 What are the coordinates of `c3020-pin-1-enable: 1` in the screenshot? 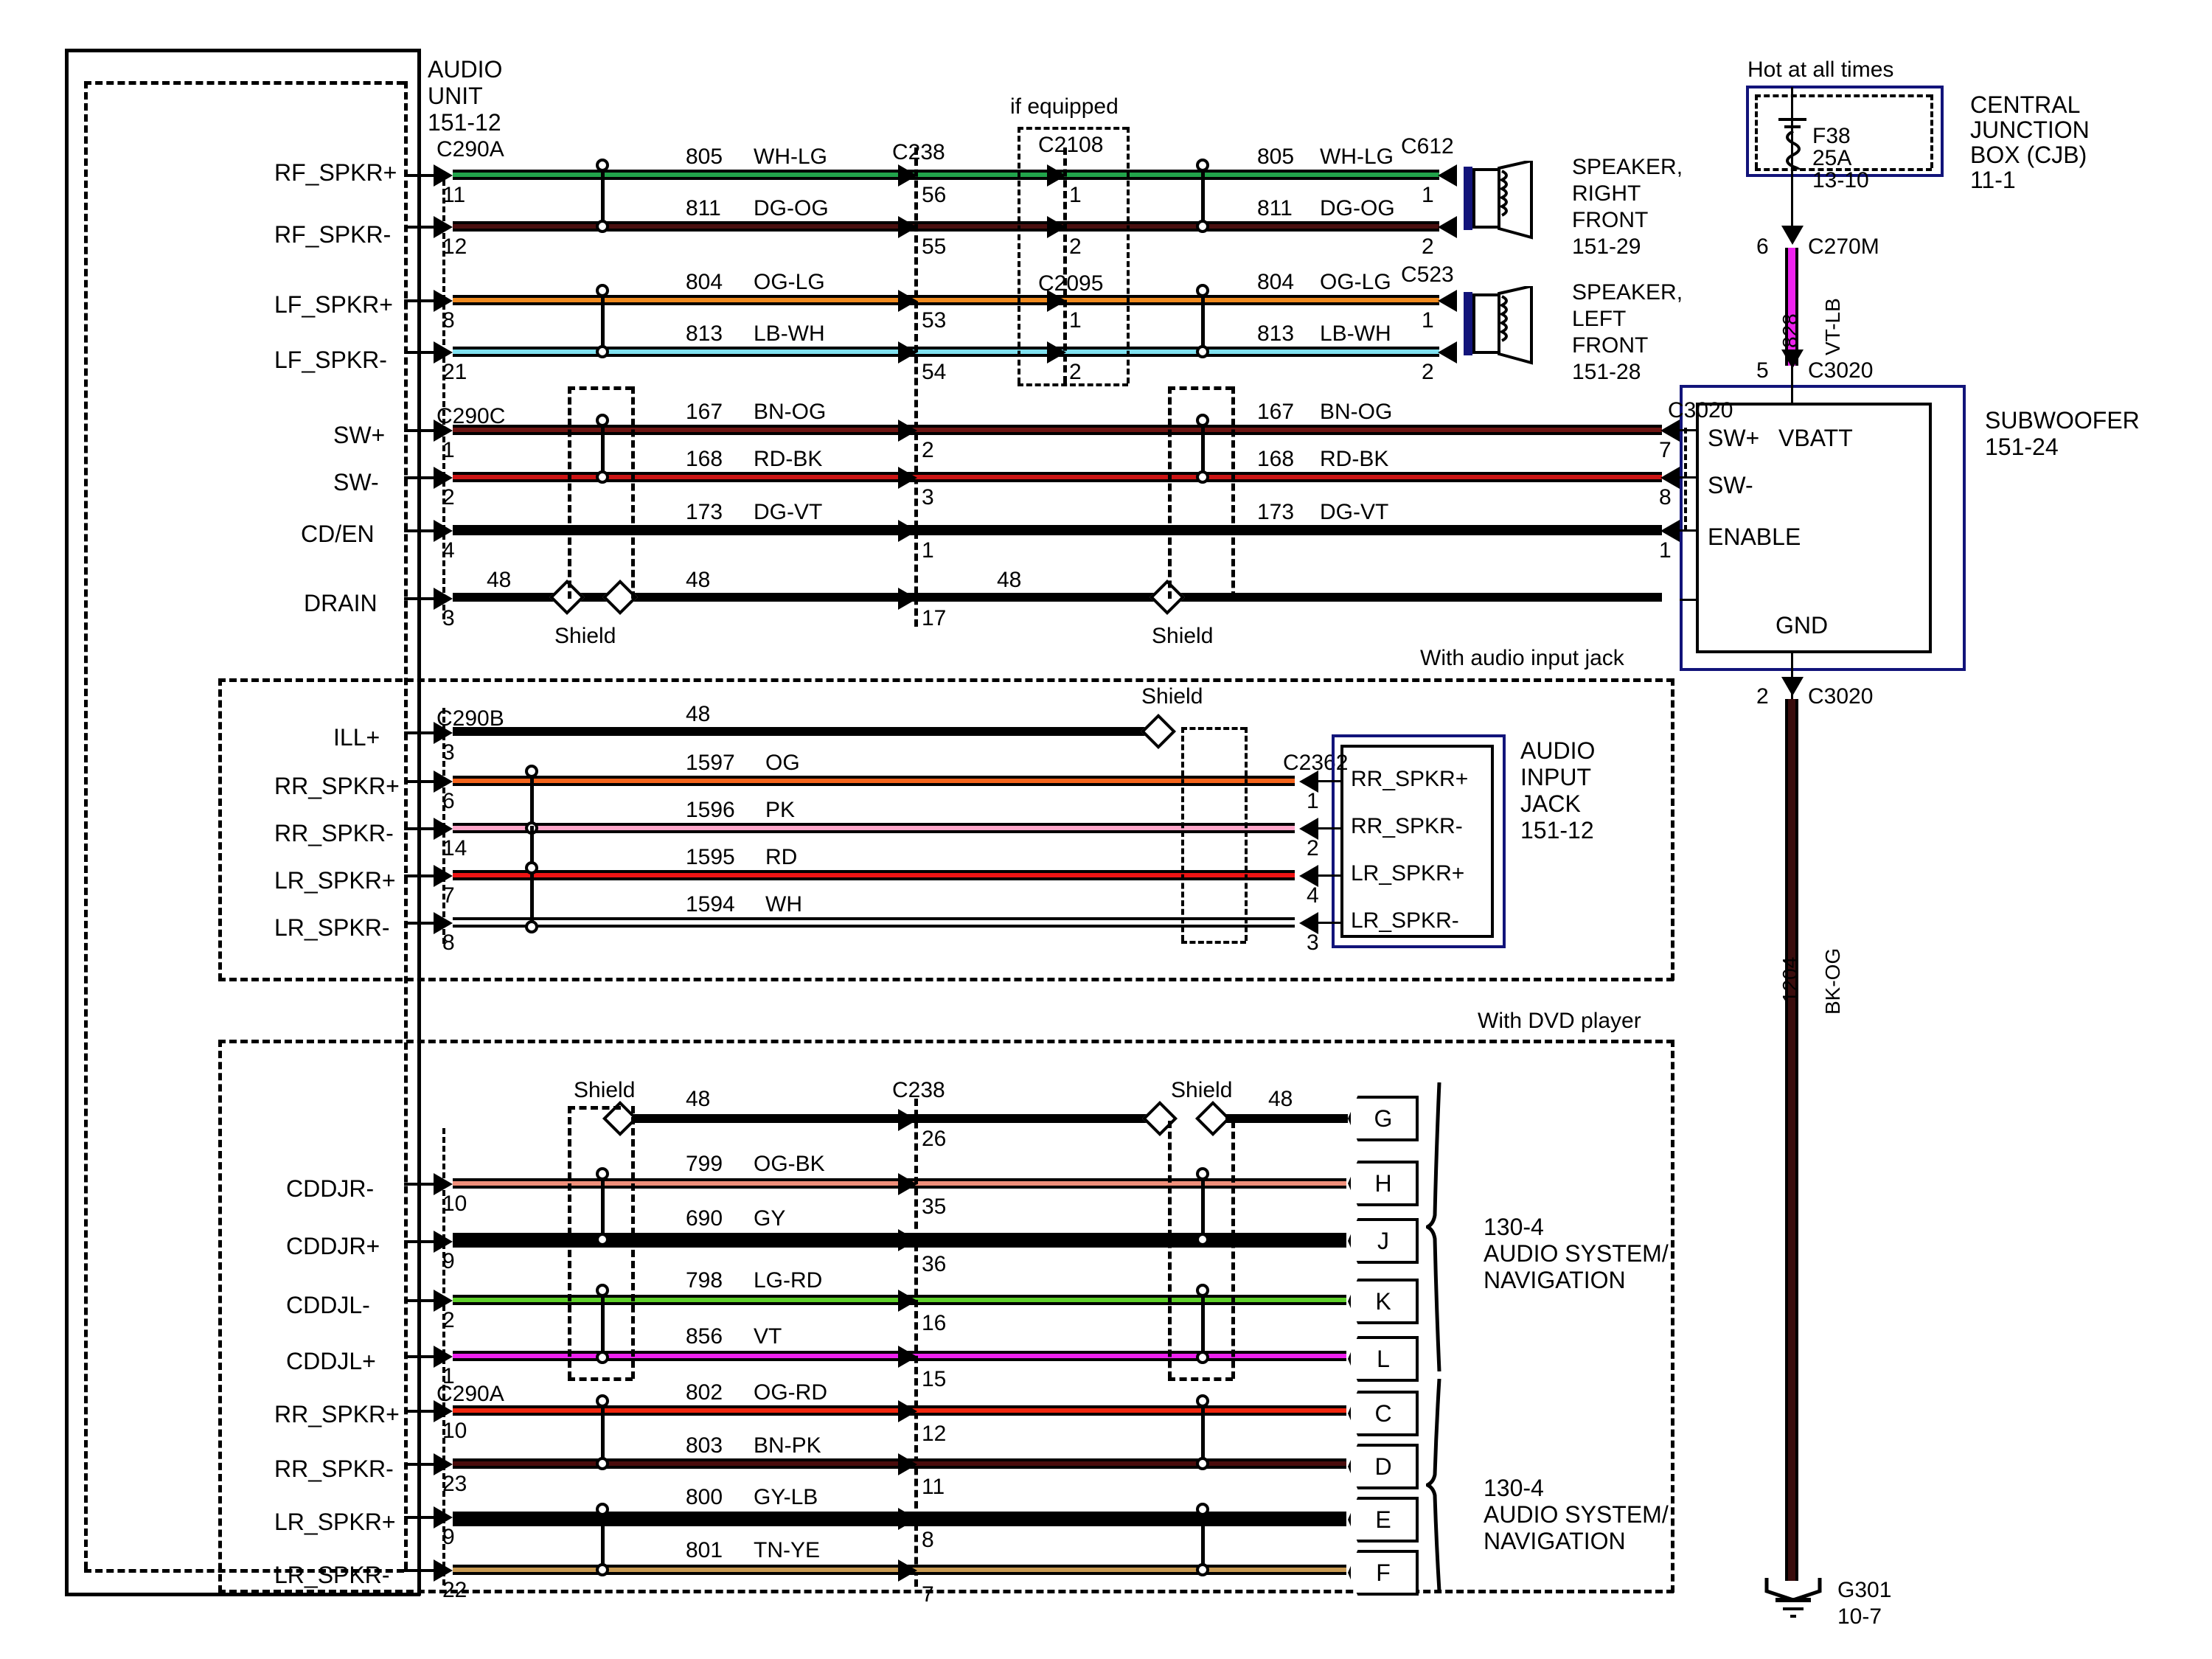 It's located at (1665, 550).